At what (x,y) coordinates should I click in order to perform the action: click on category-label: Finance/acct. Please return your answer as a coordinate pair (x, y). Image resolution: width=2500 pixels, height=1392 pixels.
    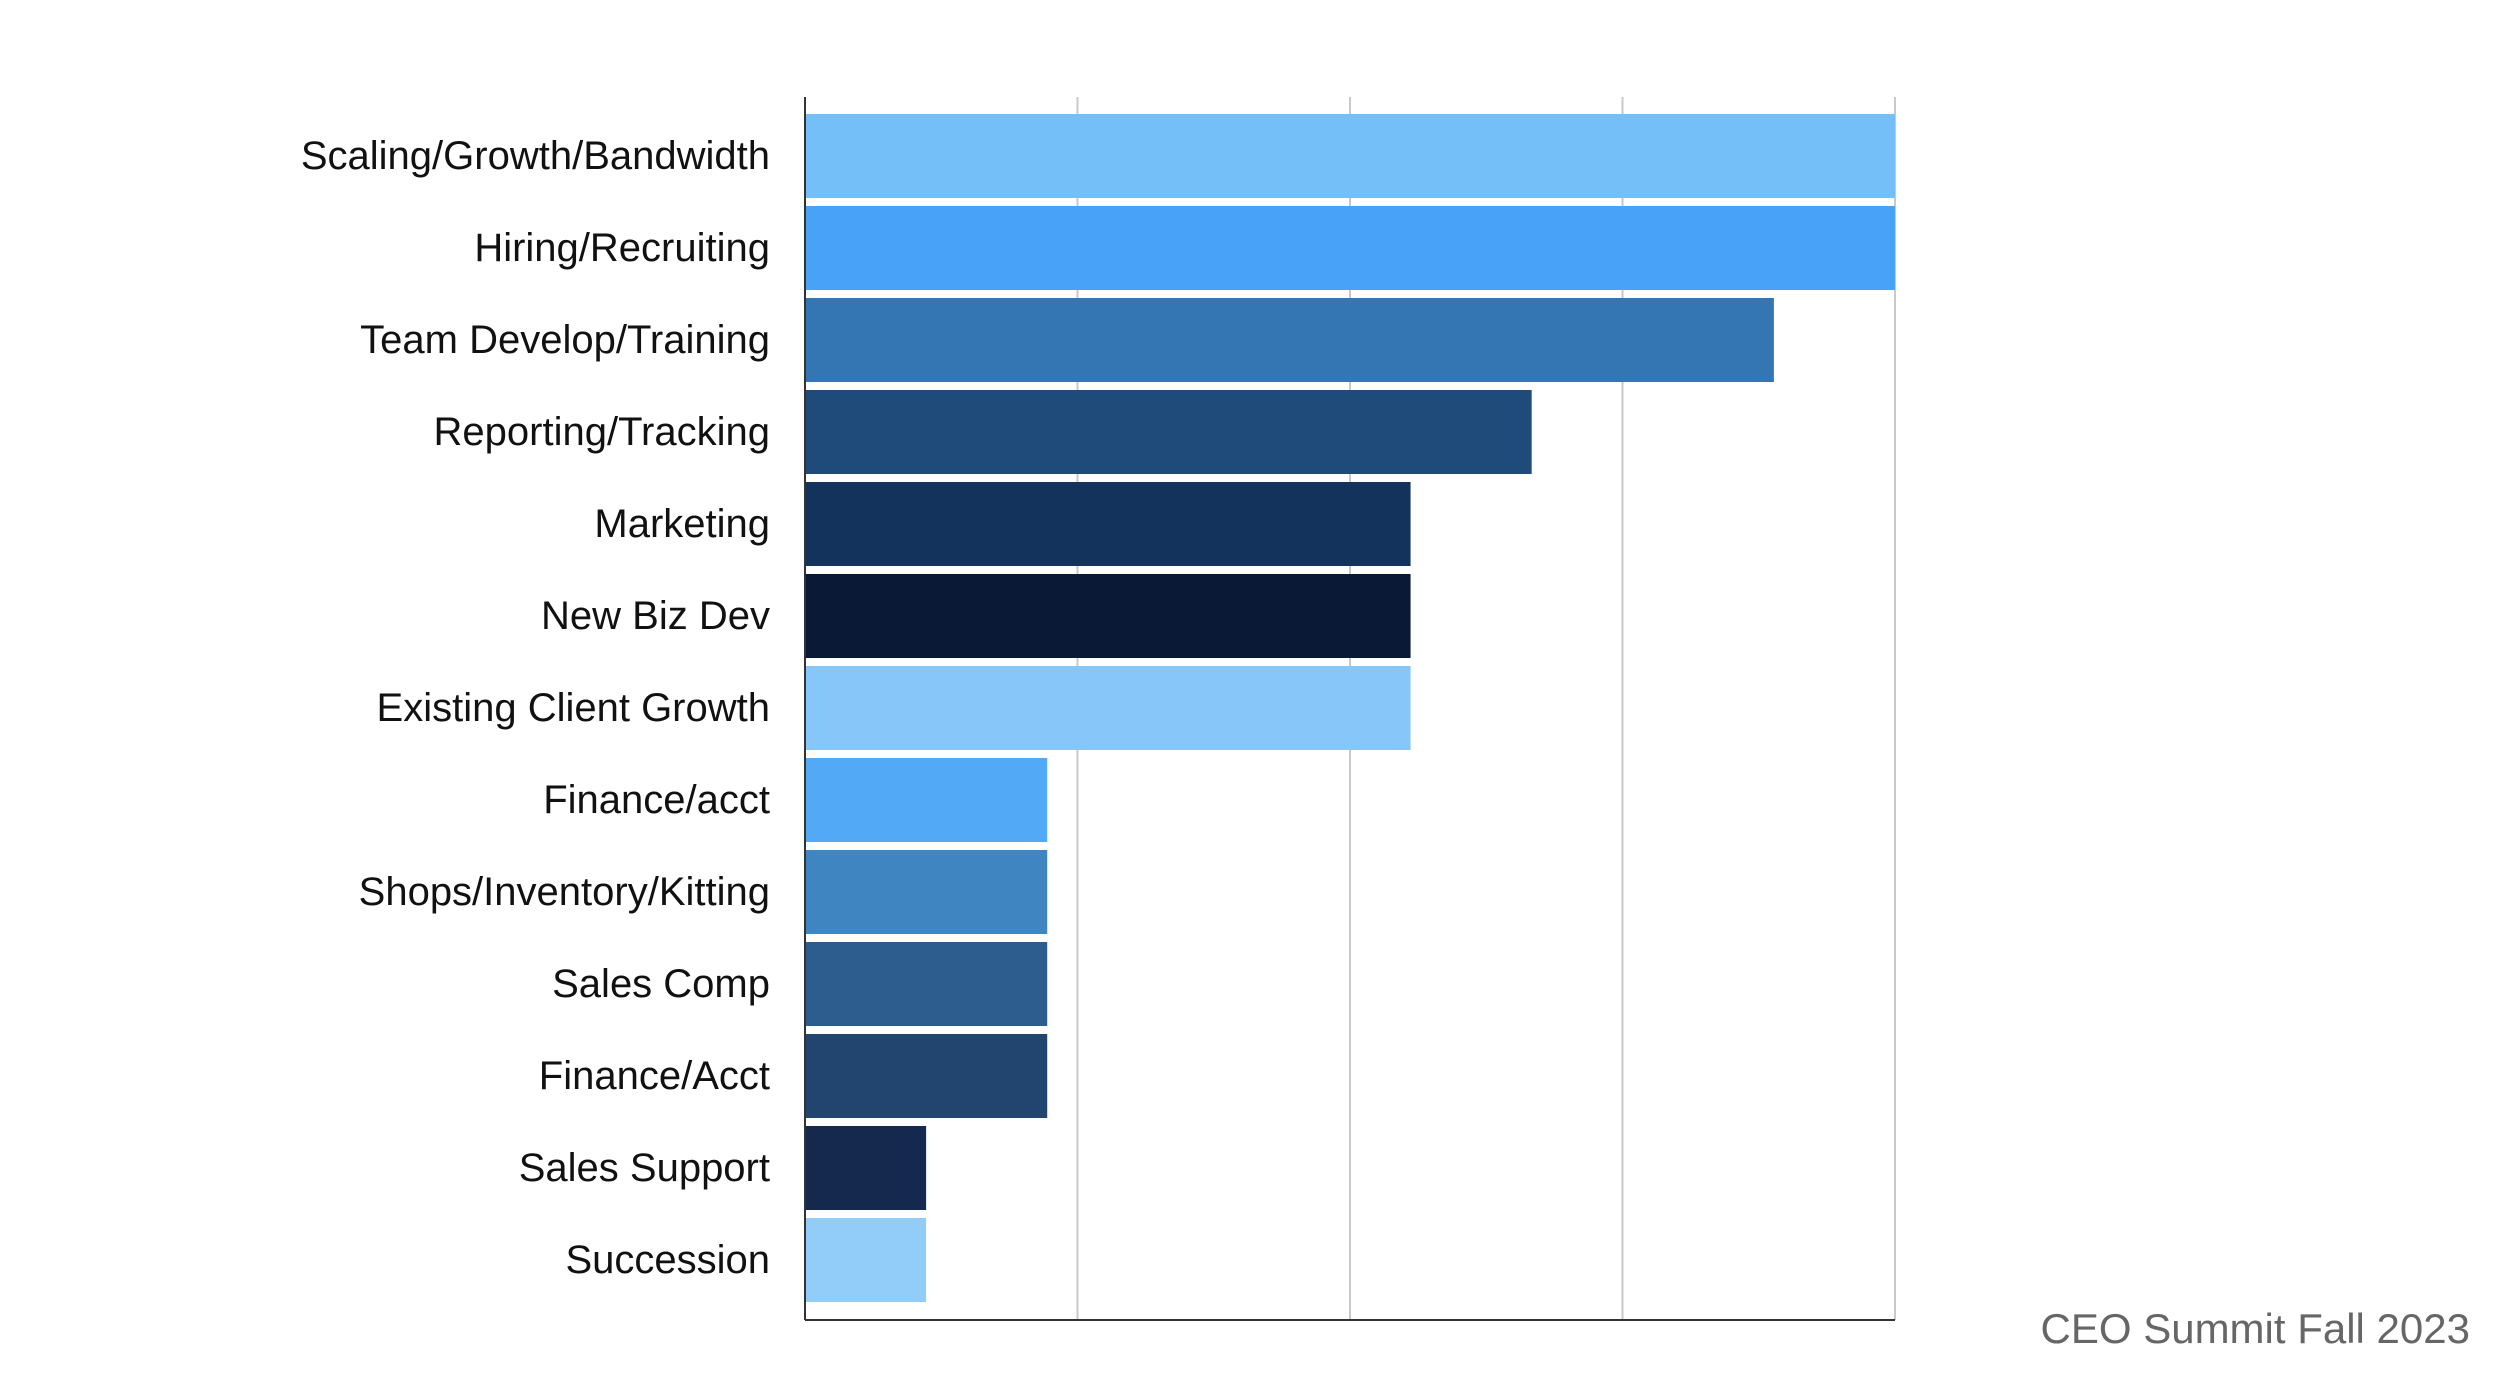
    Looking at the image, I should click on (656, 800).